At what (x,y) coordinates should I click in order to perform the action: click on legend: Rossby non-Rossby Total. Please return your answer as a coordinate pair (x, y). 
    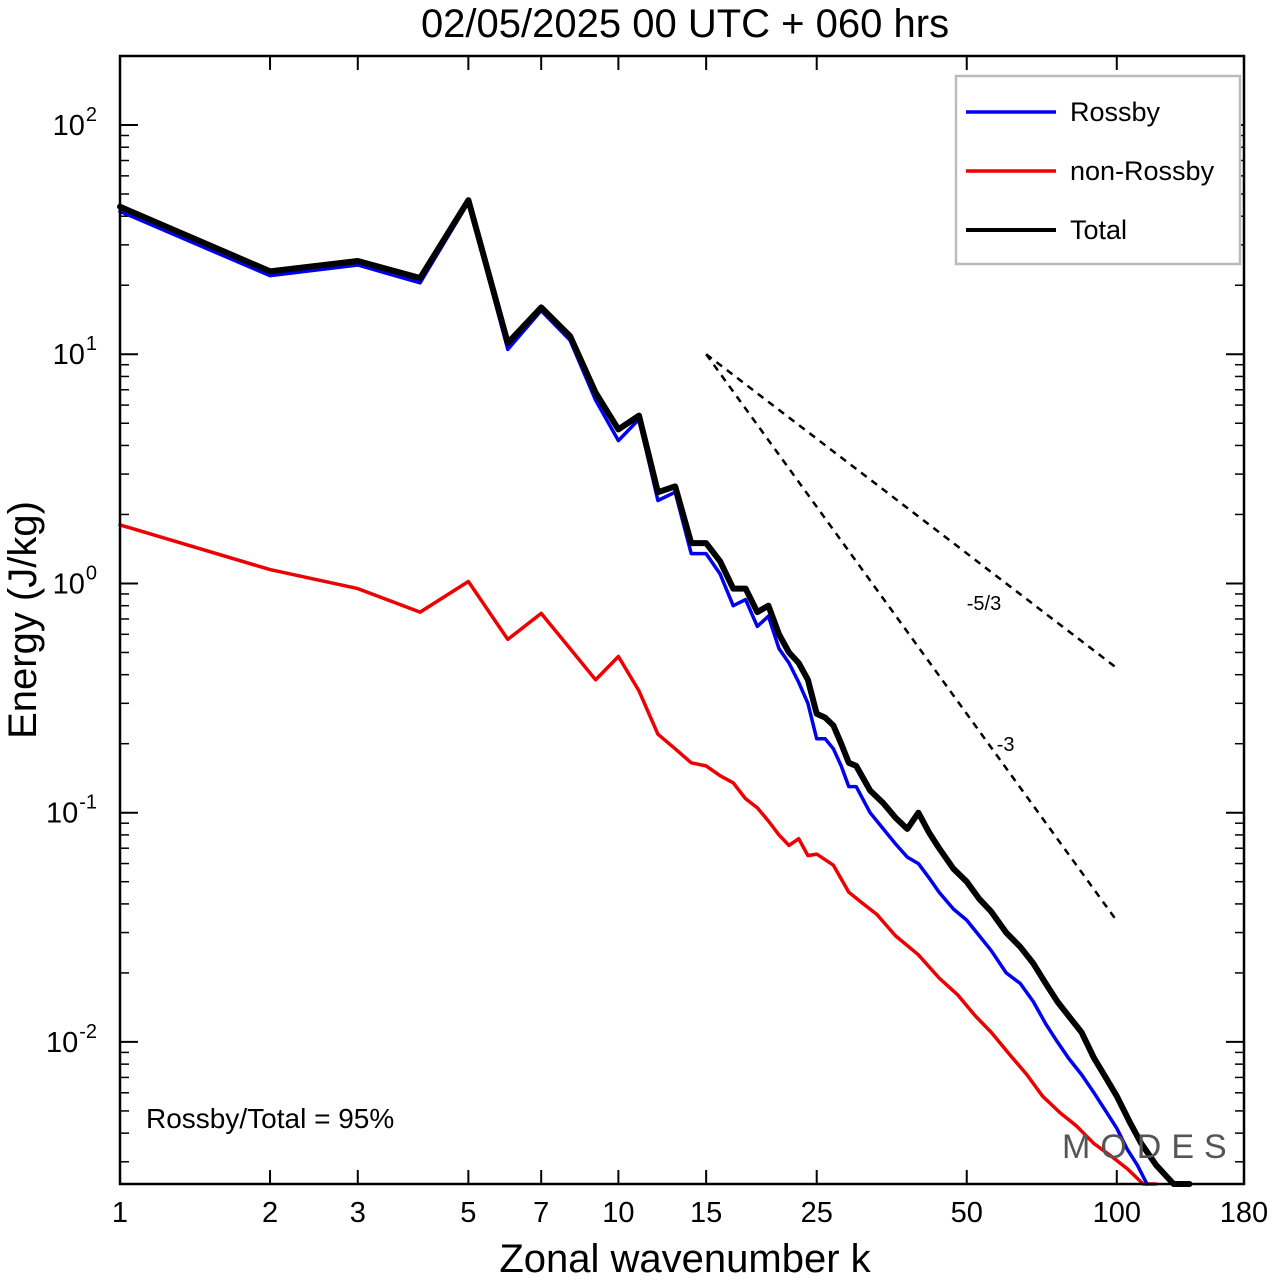
    Looking at the image, I should click on (1098, 170).